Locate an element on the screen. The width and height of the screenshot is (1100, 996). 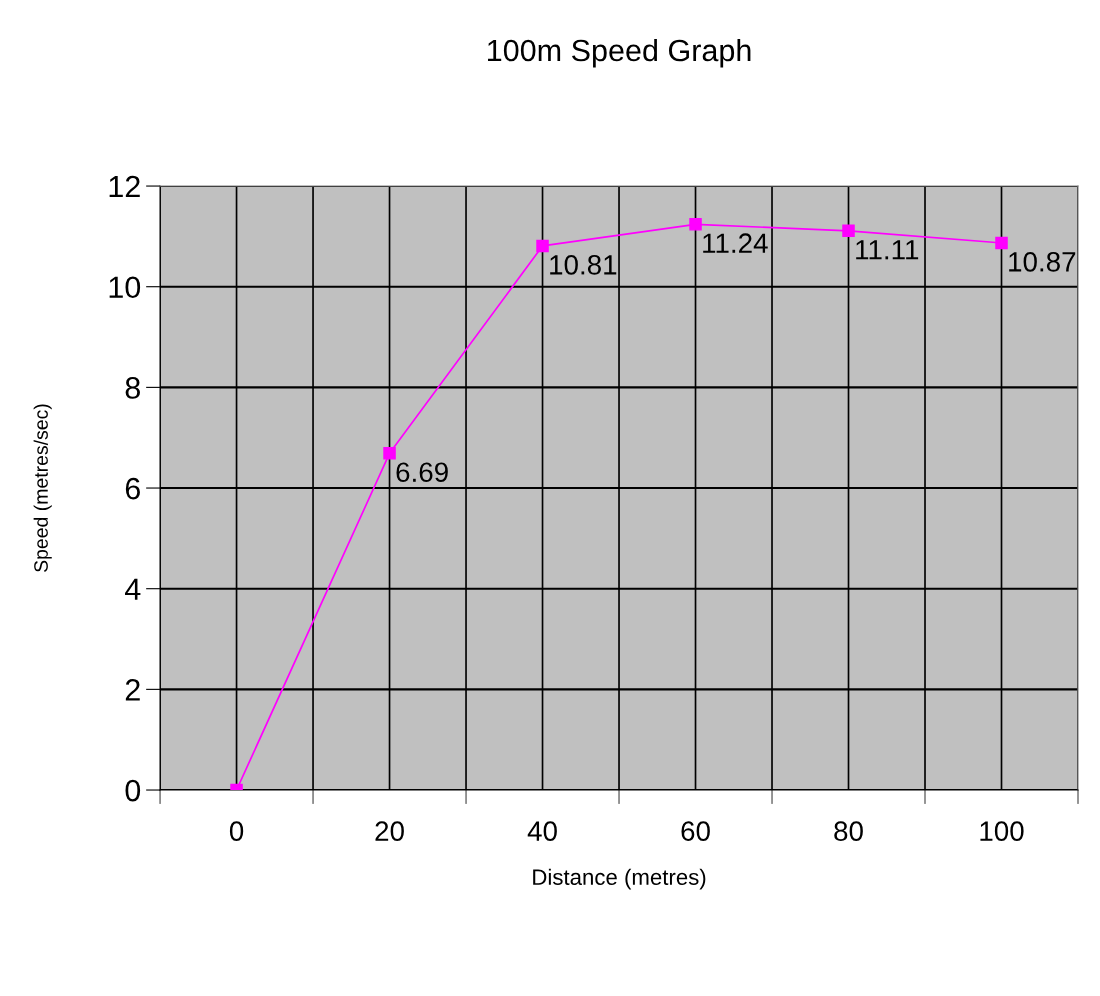
data-label: 10.81 is located at coordinates (583, 265).